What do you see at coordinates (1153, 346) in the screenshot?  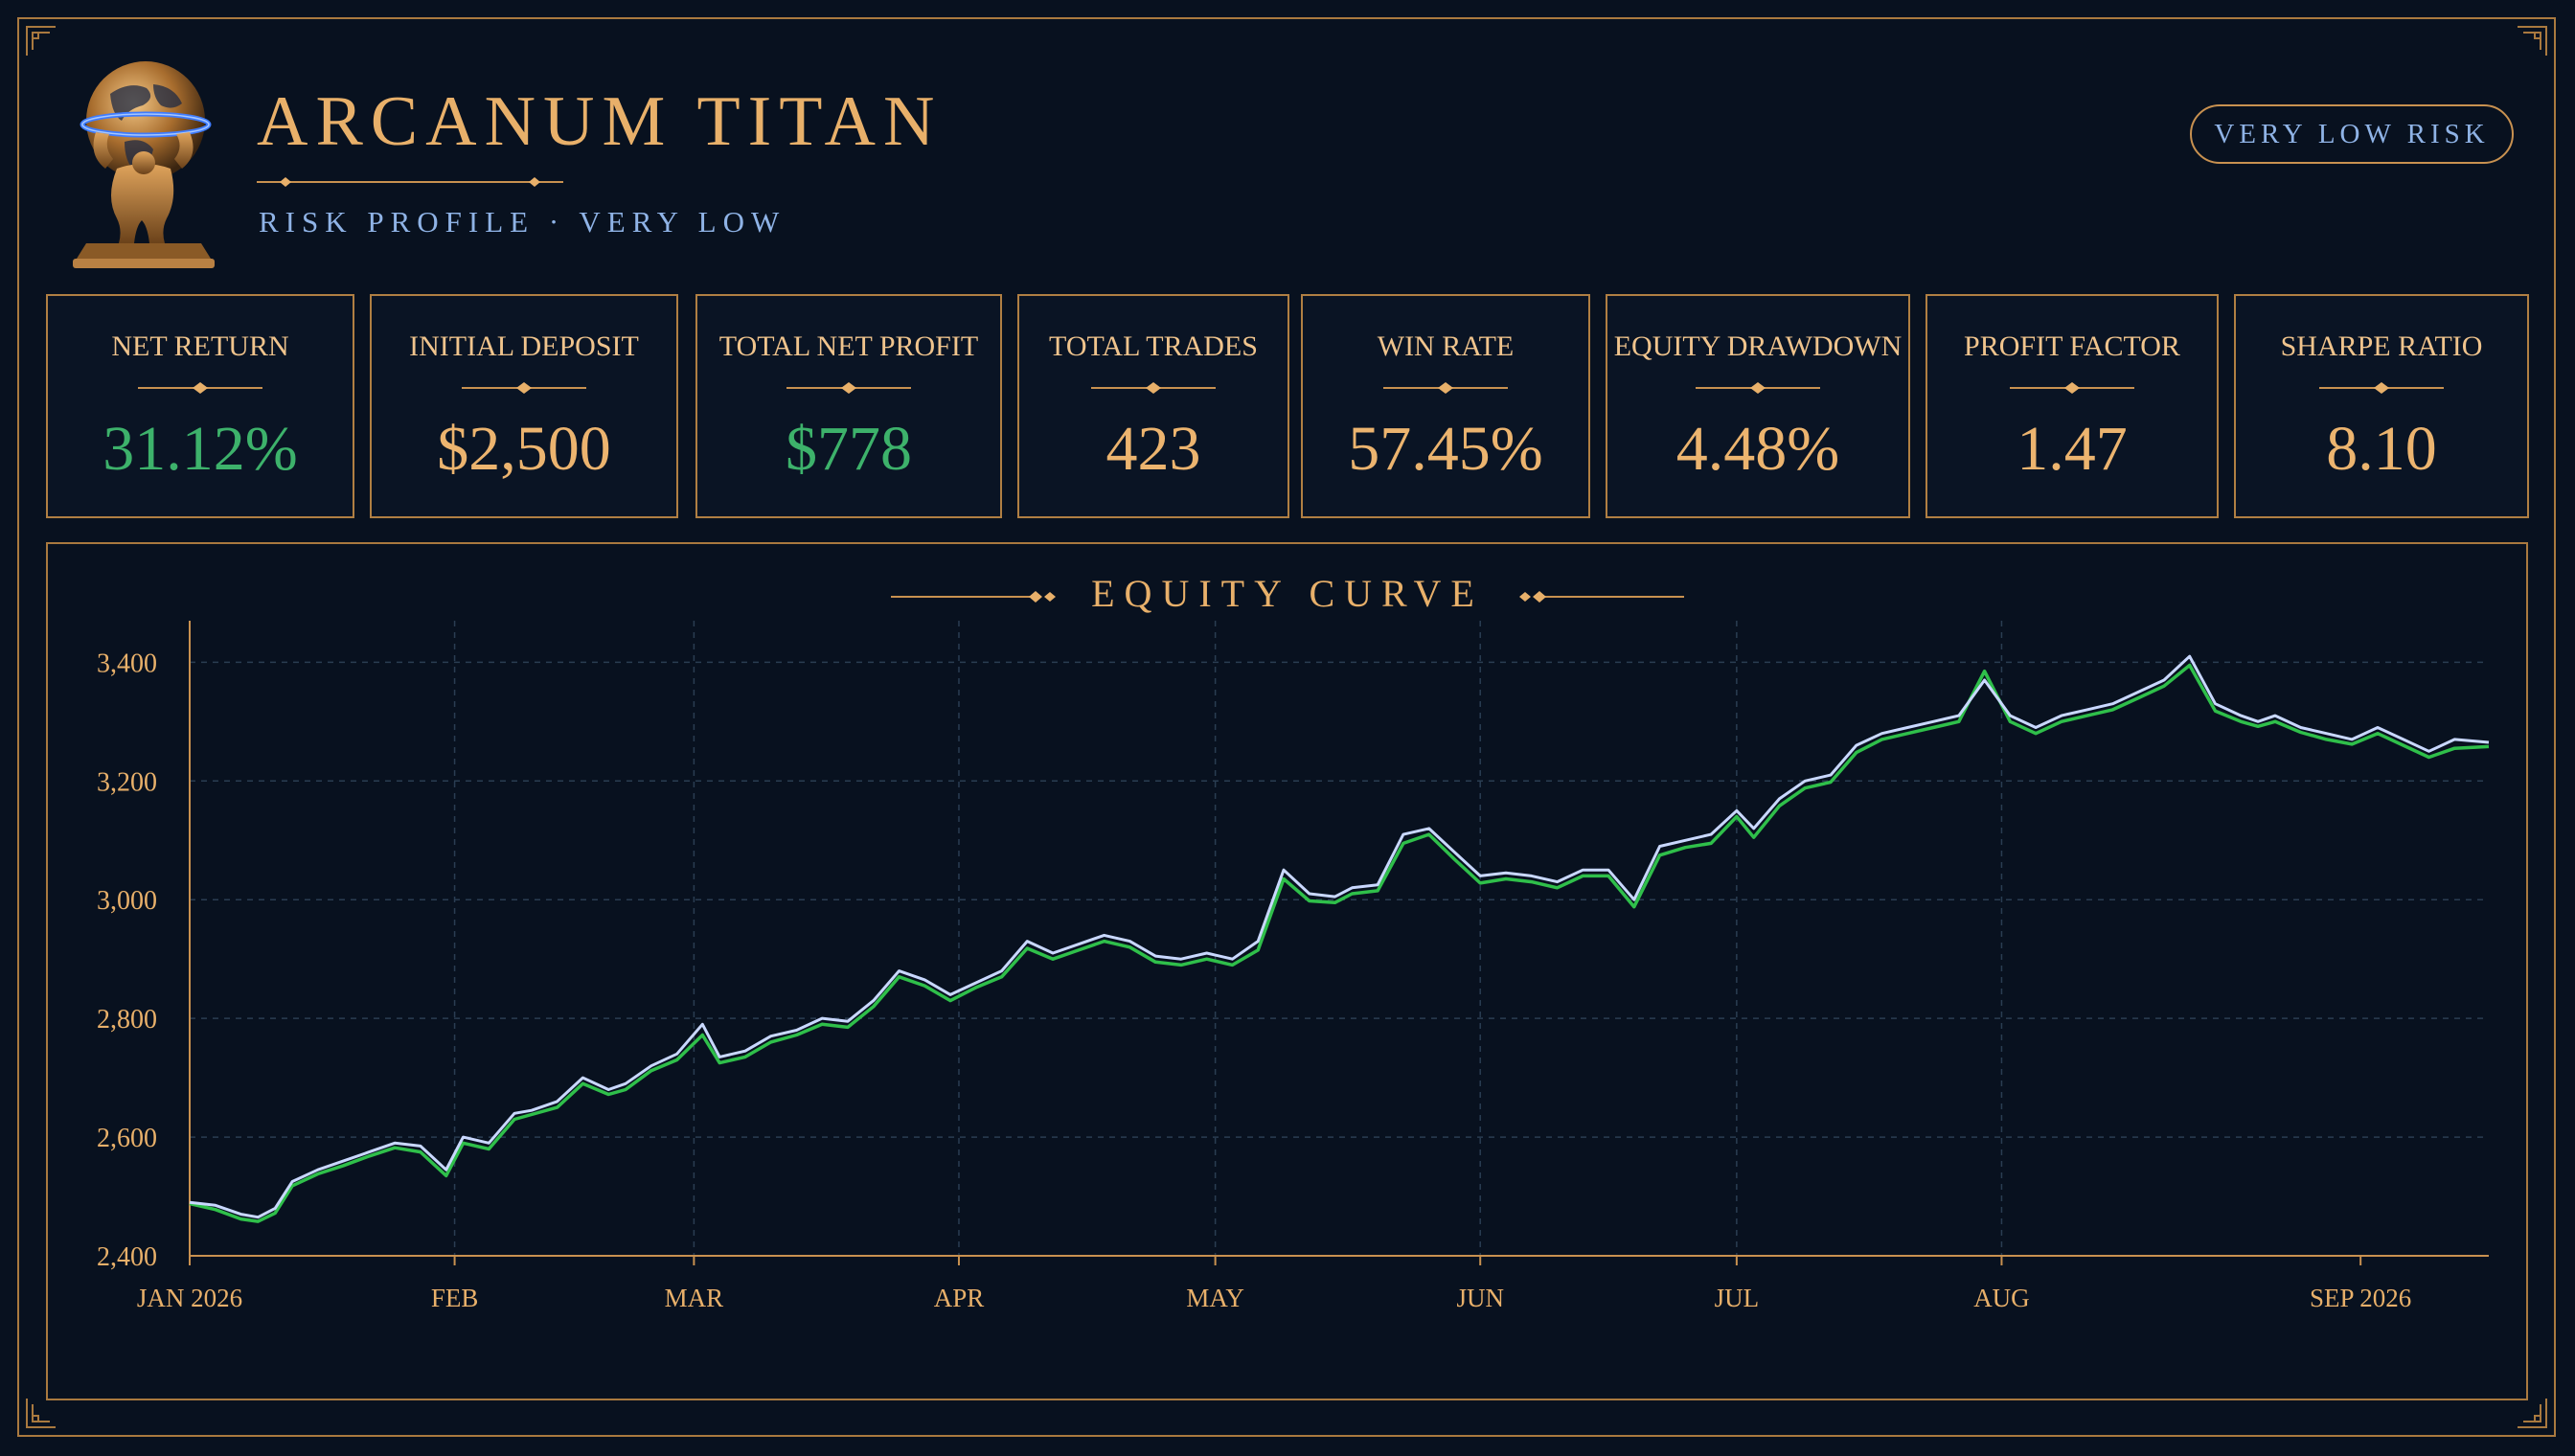 I see `stat-label: TOTAL TRADES` at bounding box center [1153, 346].